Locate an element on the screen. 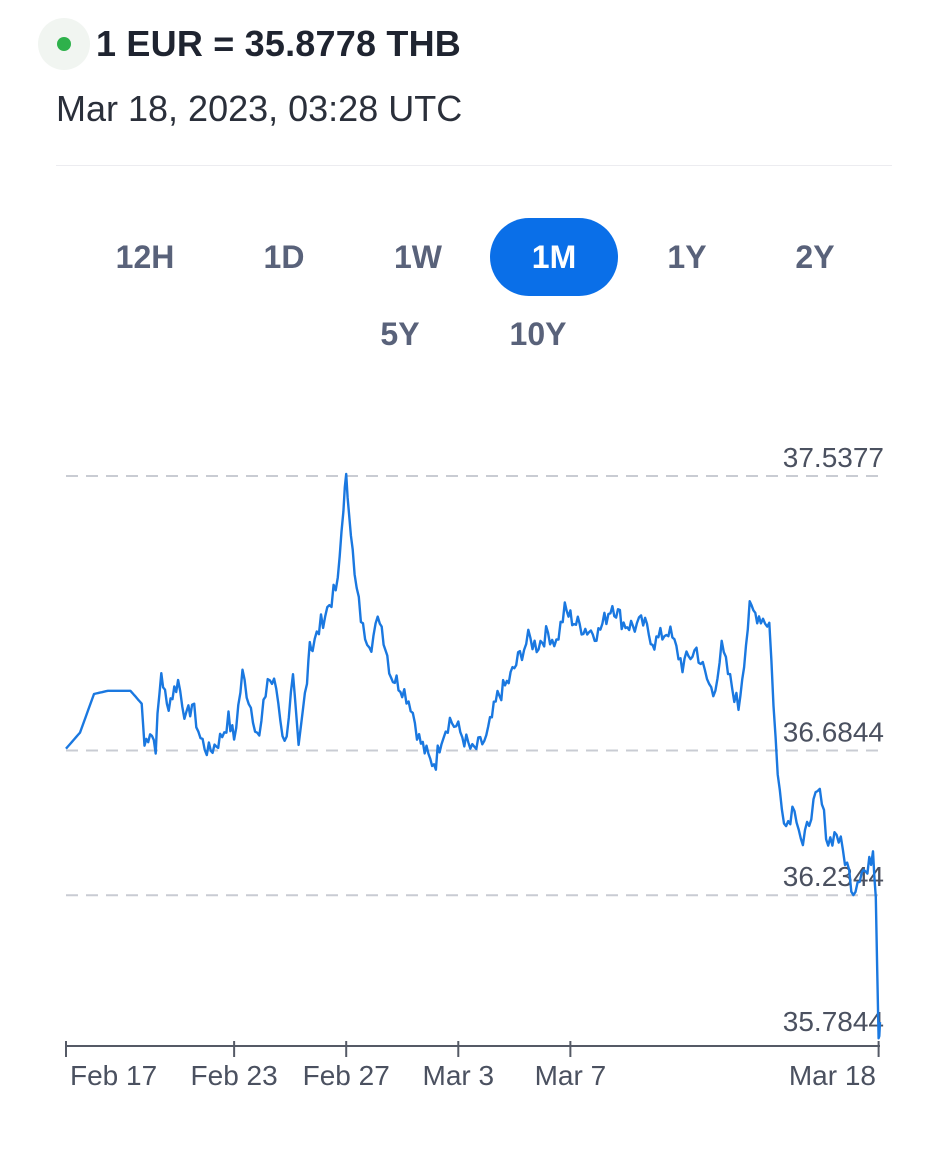 Image resolution: width=944 pixels, height=1152 pixels. rate-header: 1 EUR = 35.8778 THB is located at coordinates (249, 44).